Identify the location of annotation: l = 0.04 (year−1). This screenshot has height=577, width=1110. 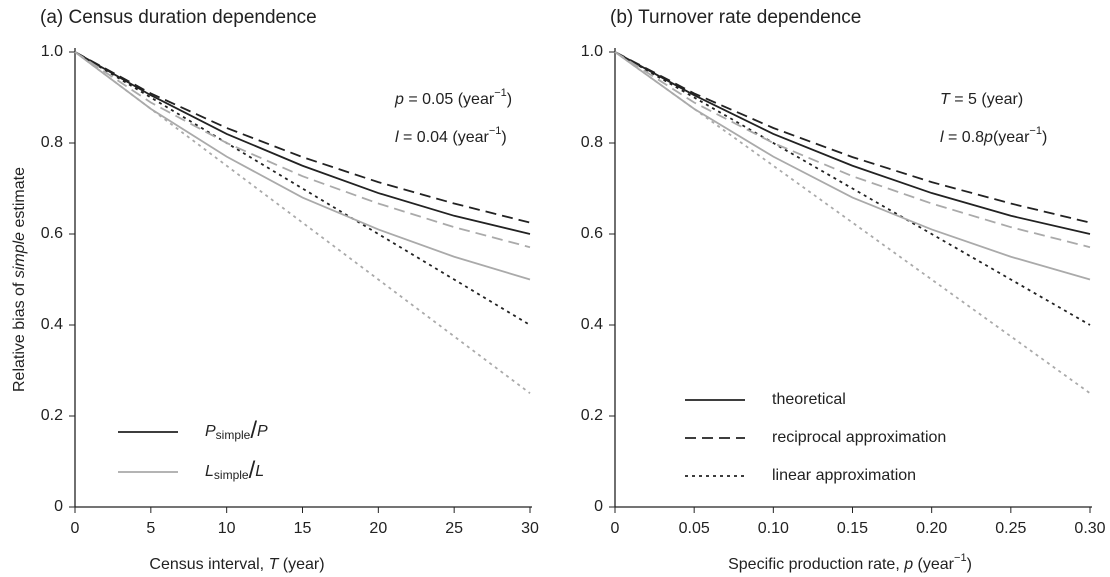
(451, 135).